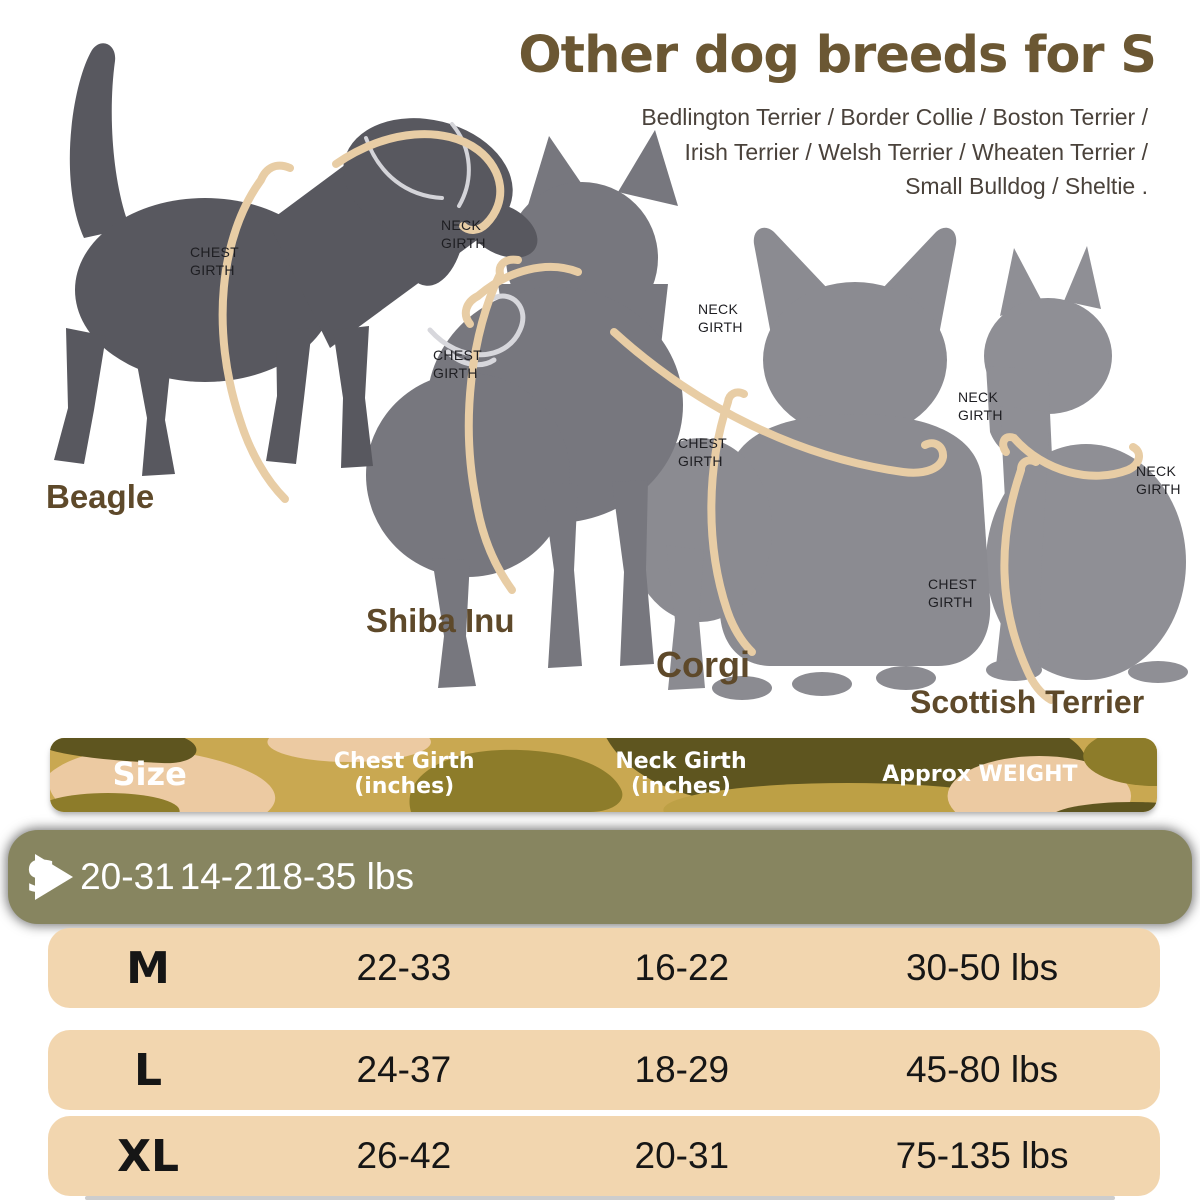 This screenshot has width=1200, height=1200. What do you see at coordinates (127, 876) in the screenshot?
I see `cell-chest: 20-31` at bounding box center [127, 876].